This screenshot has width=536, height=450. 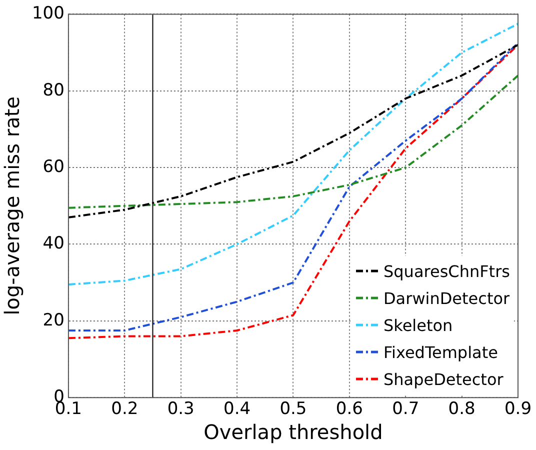 What do you see at coordinates (53, 90) in the screenshot?
I see `y-tick-label: 80` at bounding box center [53, 90].